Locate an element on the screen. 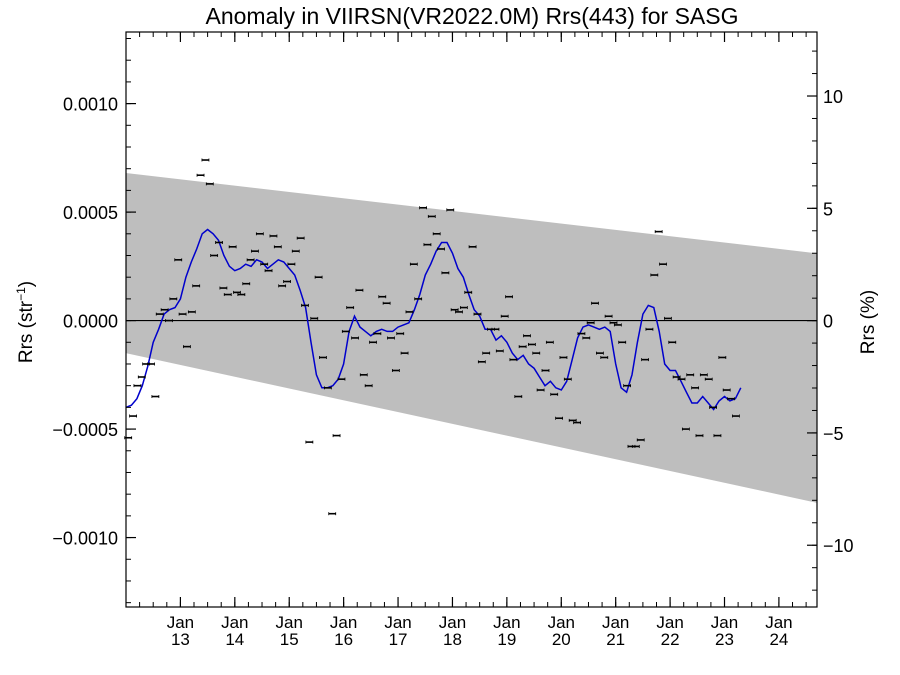  y-tick-label-left: 0.0010 is located at coordinates (90, 105).